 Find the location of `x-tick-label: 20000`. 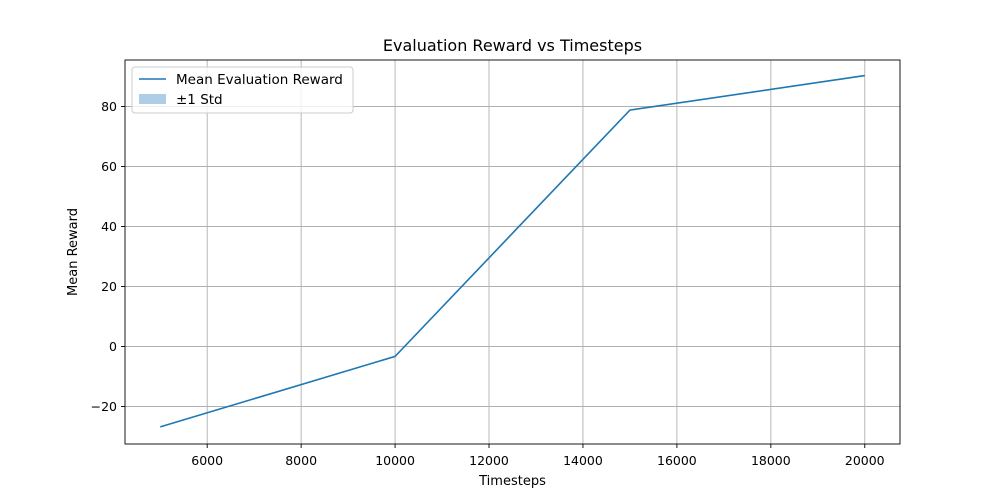

x-tick-label: 20000 is located at coordinates (865, 460).